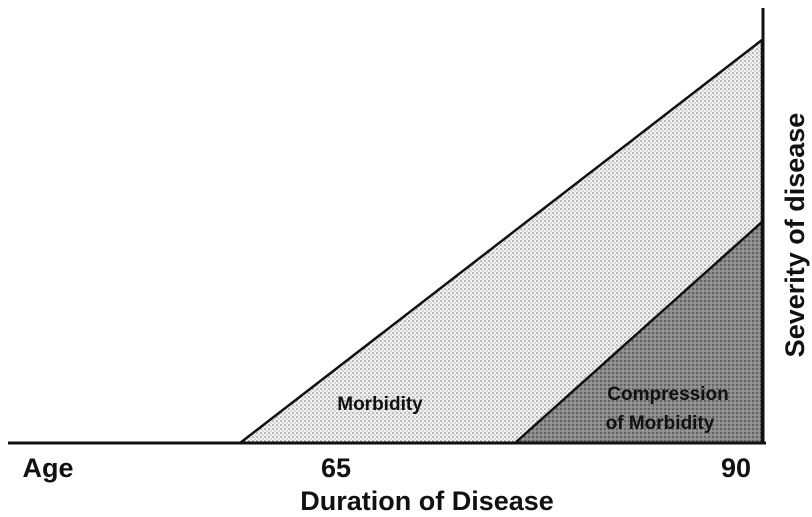 This screenshot has width=812, height=517. Describe the element at coordinates (667, 394) in the screenshot. I see `region-label: Compression` at that location.